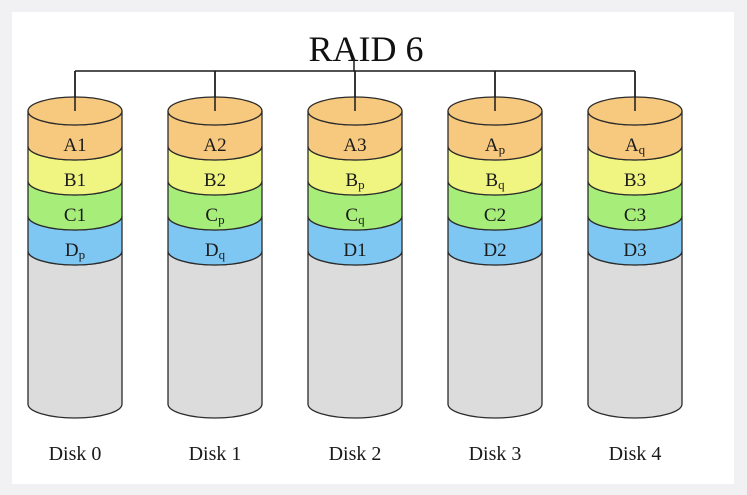  I want to click on diagram-title: RAID 6, so click(366, 49).